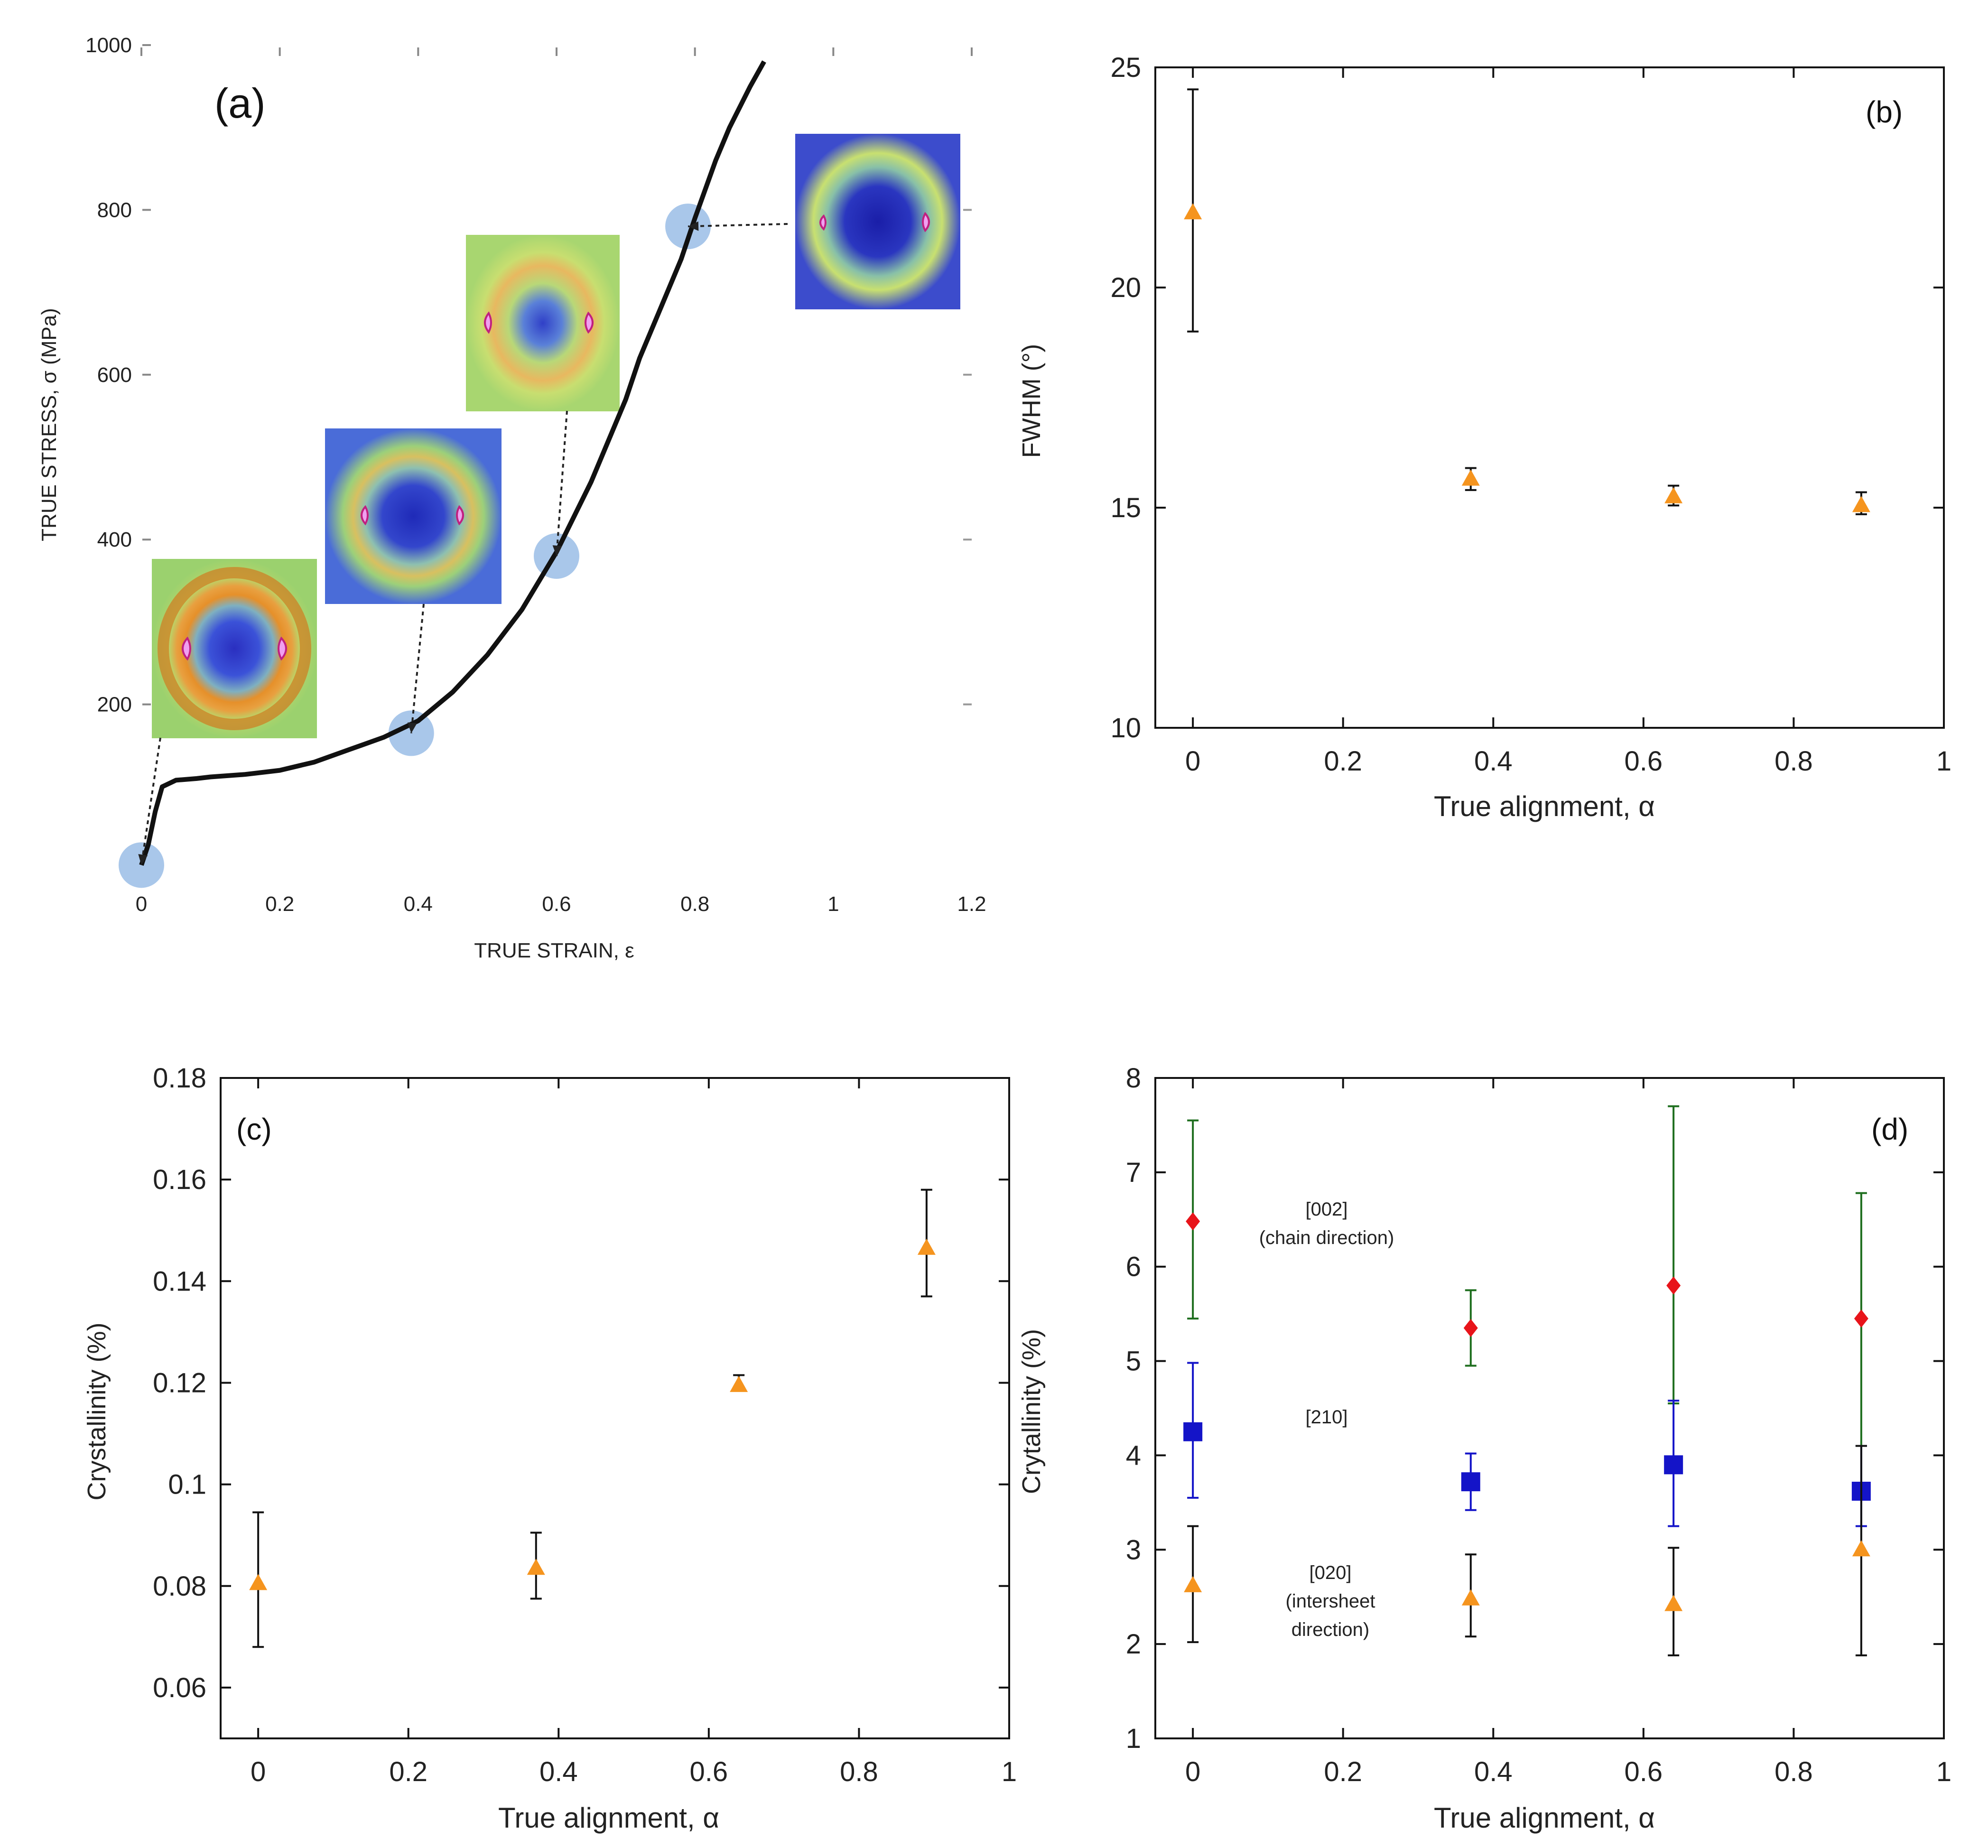 The height and width of the screenshot is (1848, 1988). I want to click on d-y-tick-label: 8, so click(1134, 1078).